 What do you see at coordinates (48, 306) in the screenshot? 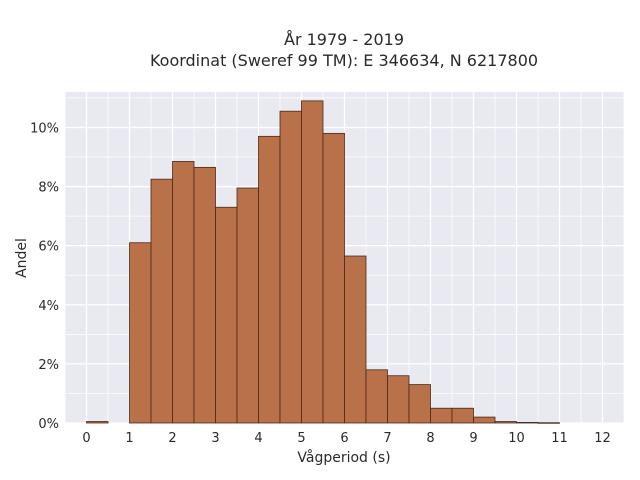
I see `y-tick-label: 4%` at bounding box center [48, 306].